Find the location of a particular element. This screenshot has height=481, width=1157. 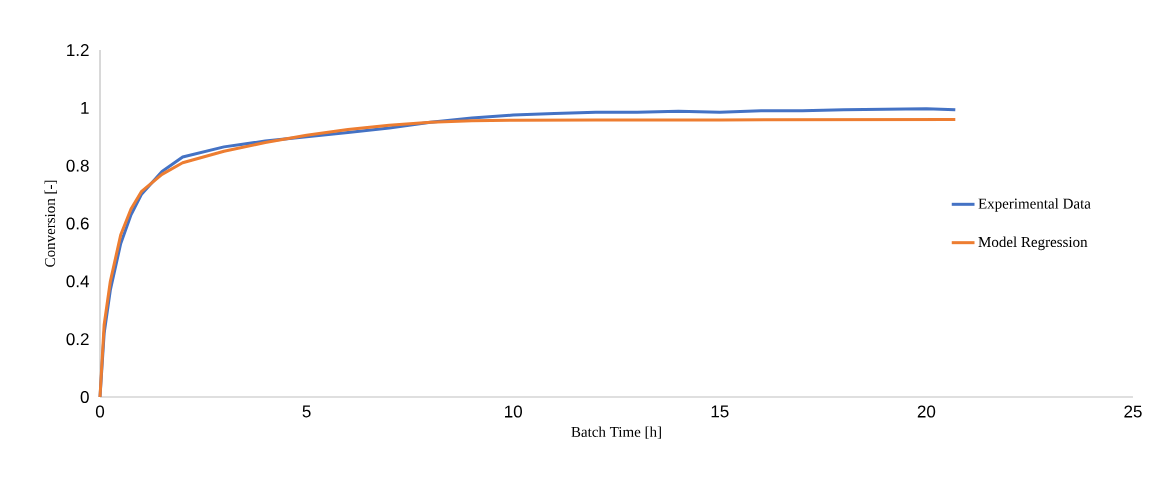

x-tick-label: 25 is located at coordinates (1133, 411).